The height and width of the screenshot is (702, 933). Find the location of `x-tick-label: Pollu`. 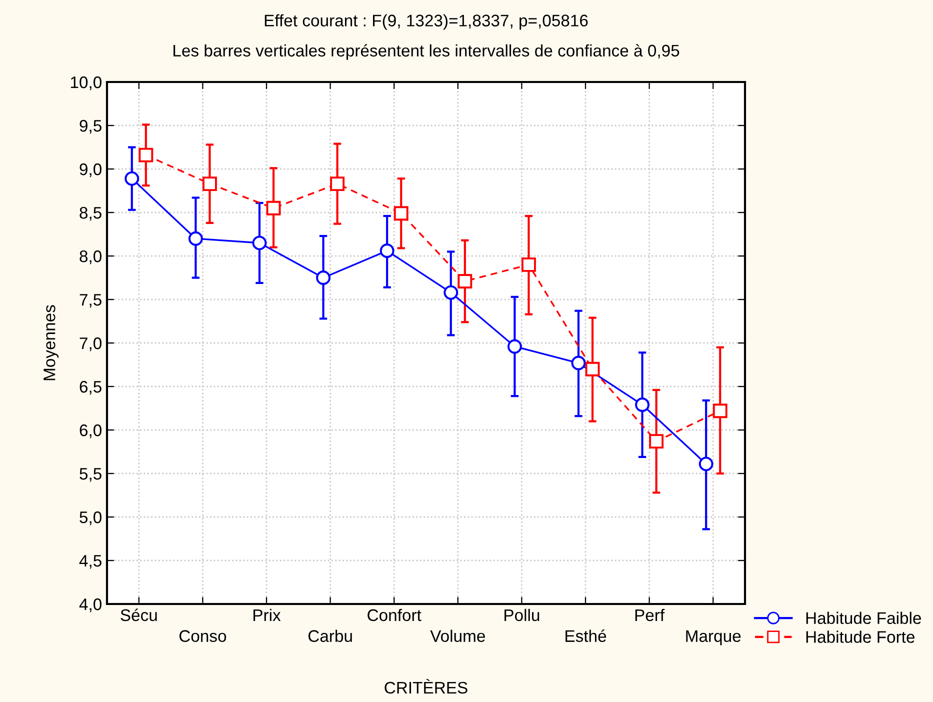

x-tick-label: Pollu is located at coordinates (522, 615).